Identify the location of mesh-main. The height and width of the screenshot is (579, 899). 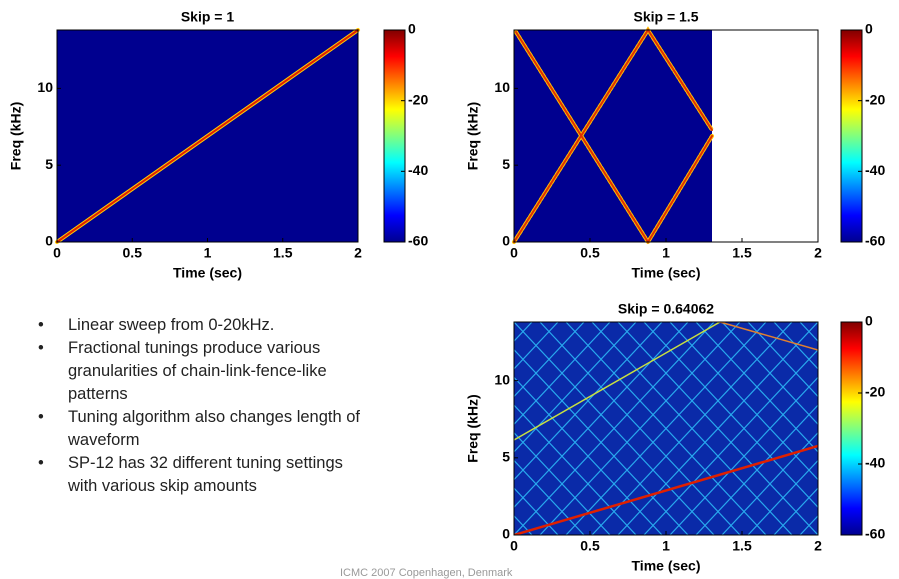
(666, 428).